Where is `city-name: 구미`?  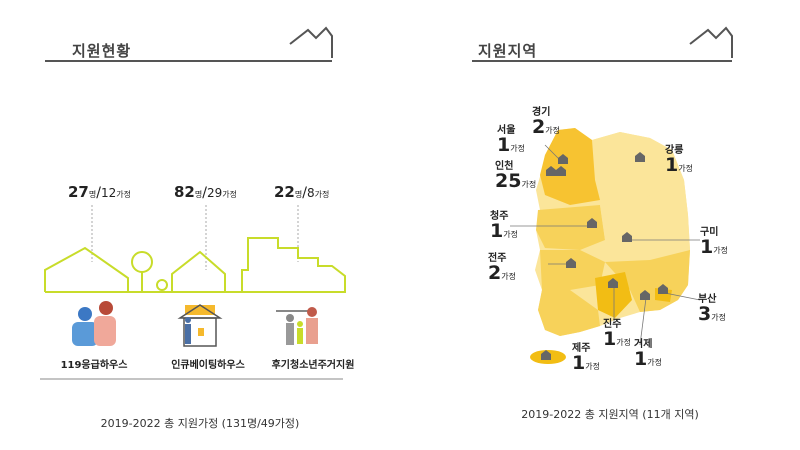 city-name: 구미 is located at coordinates (709, 232).